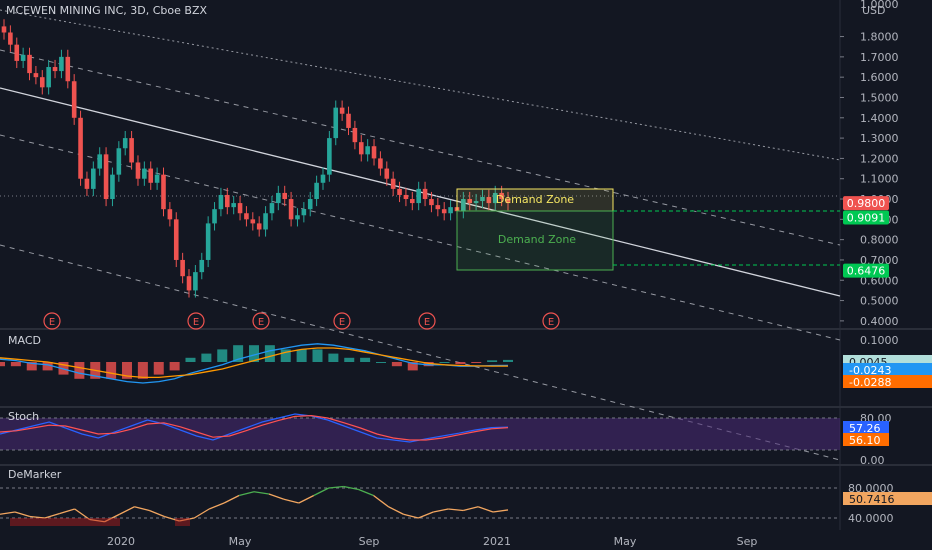 This screenshot has height=550, width=932. I want to click on stoch-value-tag, so click(866, 439).